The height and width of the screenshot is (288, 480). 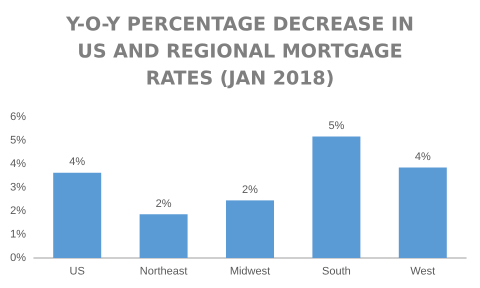 What do you see at coordinates (423, 272) in the screenshot?
I see `x-tick-label: West` at bounding box center [423, 272].